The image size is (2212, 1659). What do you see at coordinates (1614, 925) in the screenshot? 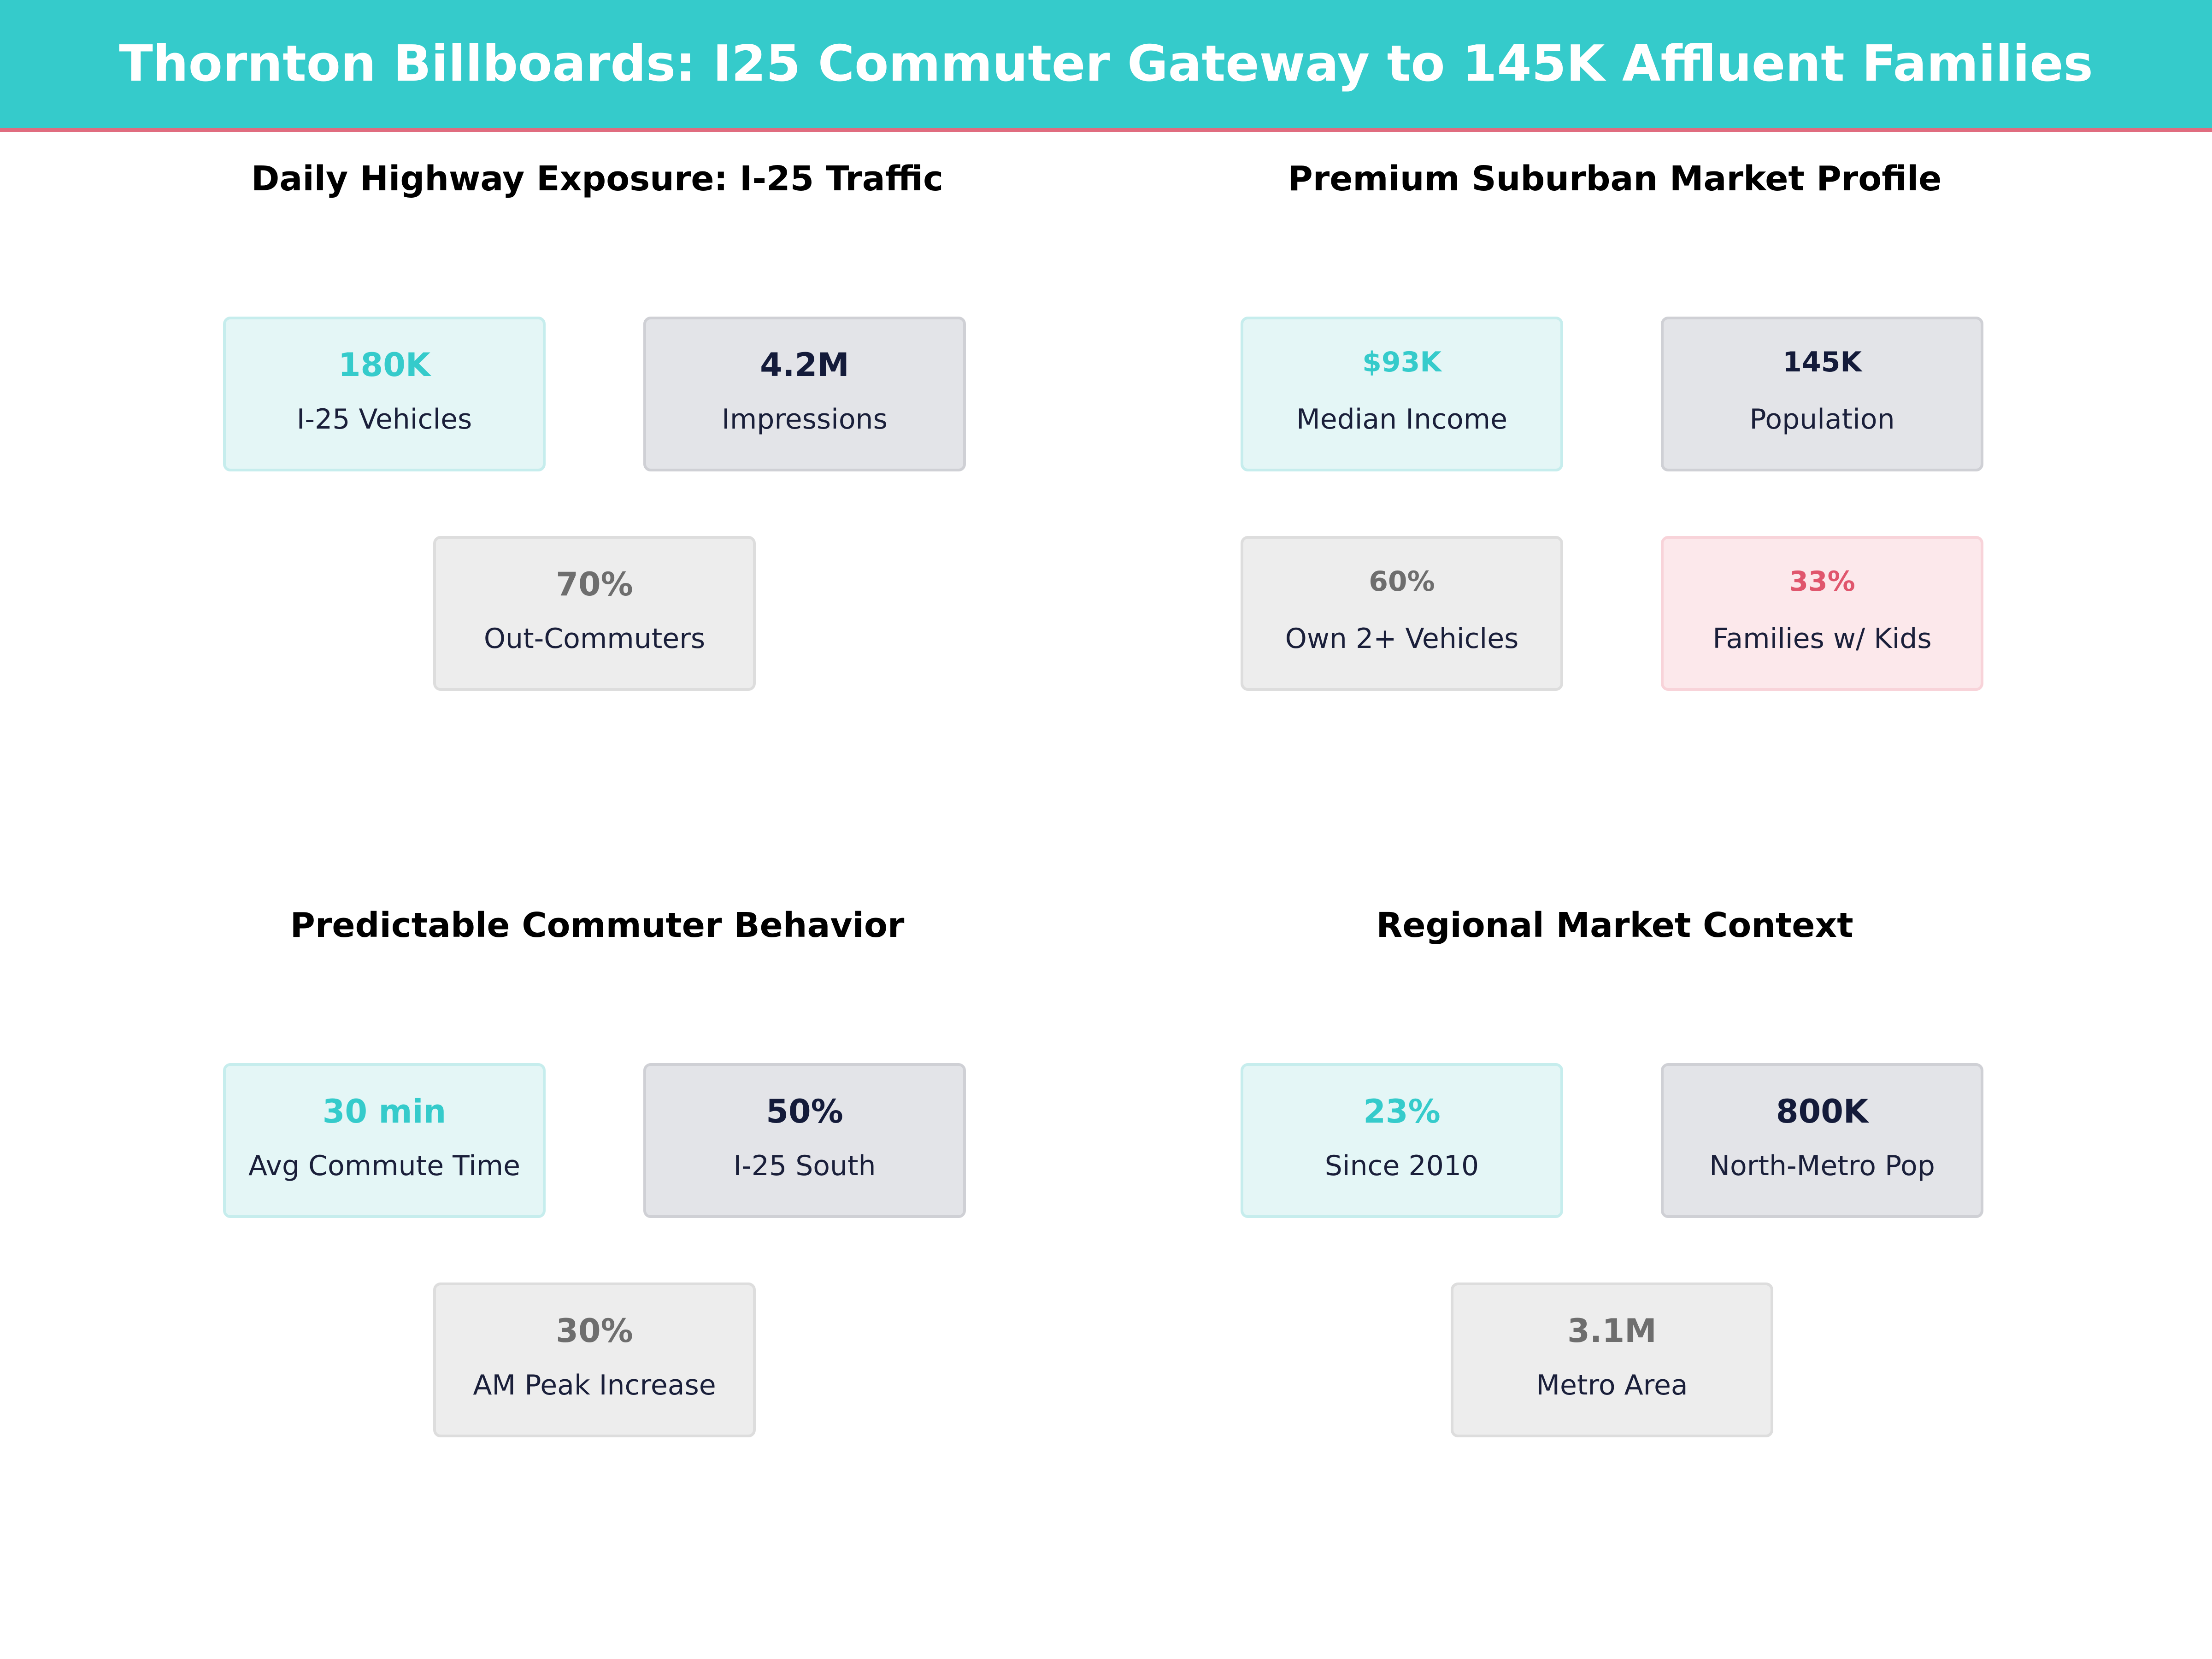
I see `regional-panel-title: Regional Market Context` at bounding box center [1614, 925].